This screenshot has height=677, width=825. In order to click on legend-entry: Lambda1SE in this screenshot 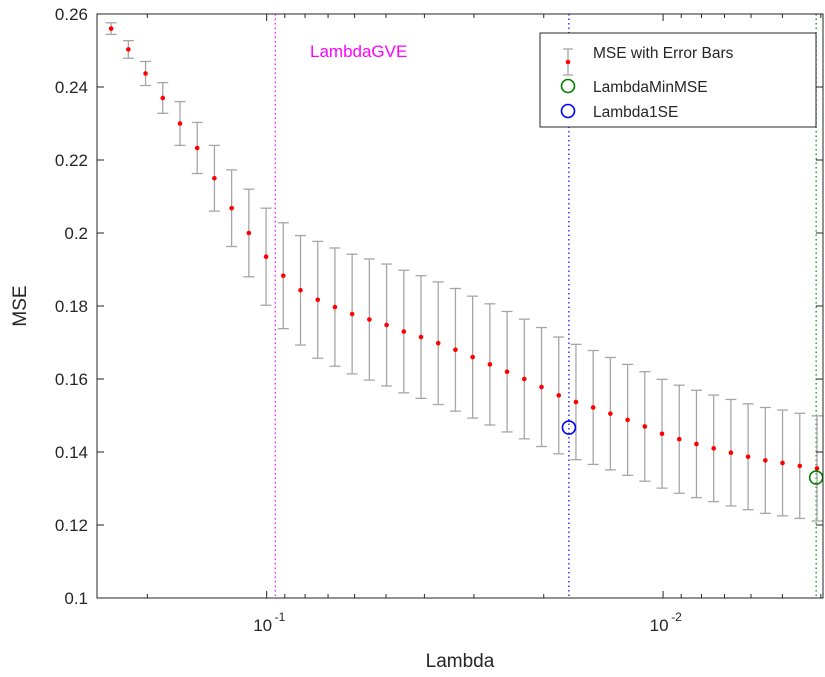, I will do `click(619, 112)`.